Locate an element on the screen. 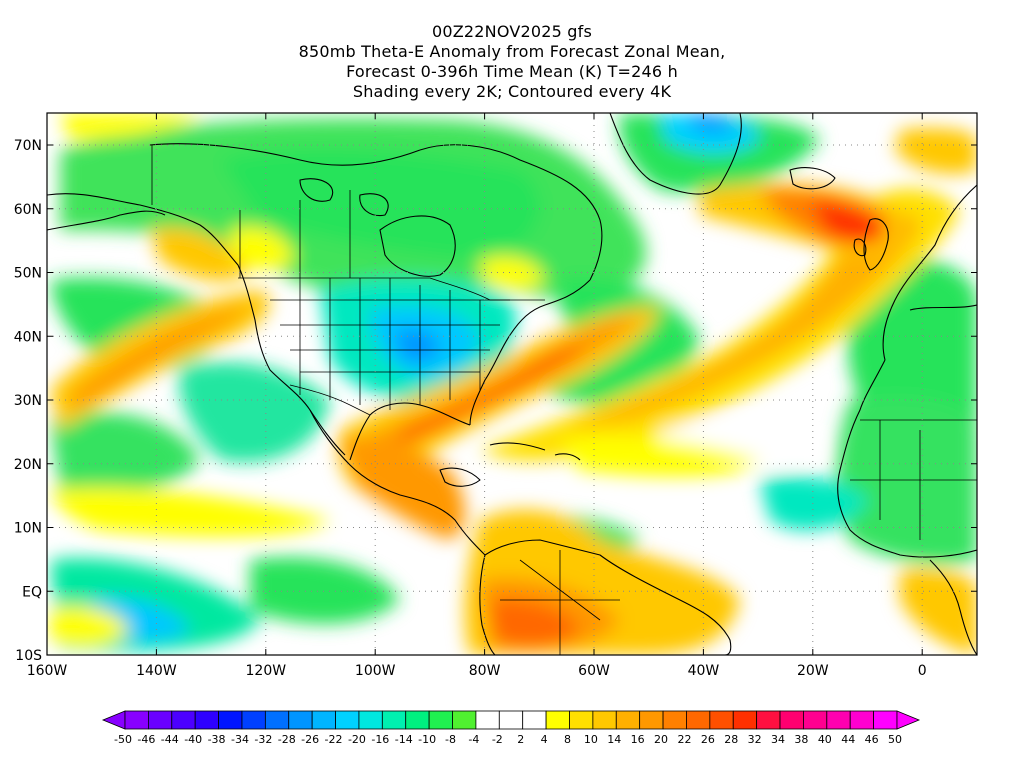 The height and width of the screenshot is (768, 1024). lon-label: 120W is located at coordinates (266, 671).